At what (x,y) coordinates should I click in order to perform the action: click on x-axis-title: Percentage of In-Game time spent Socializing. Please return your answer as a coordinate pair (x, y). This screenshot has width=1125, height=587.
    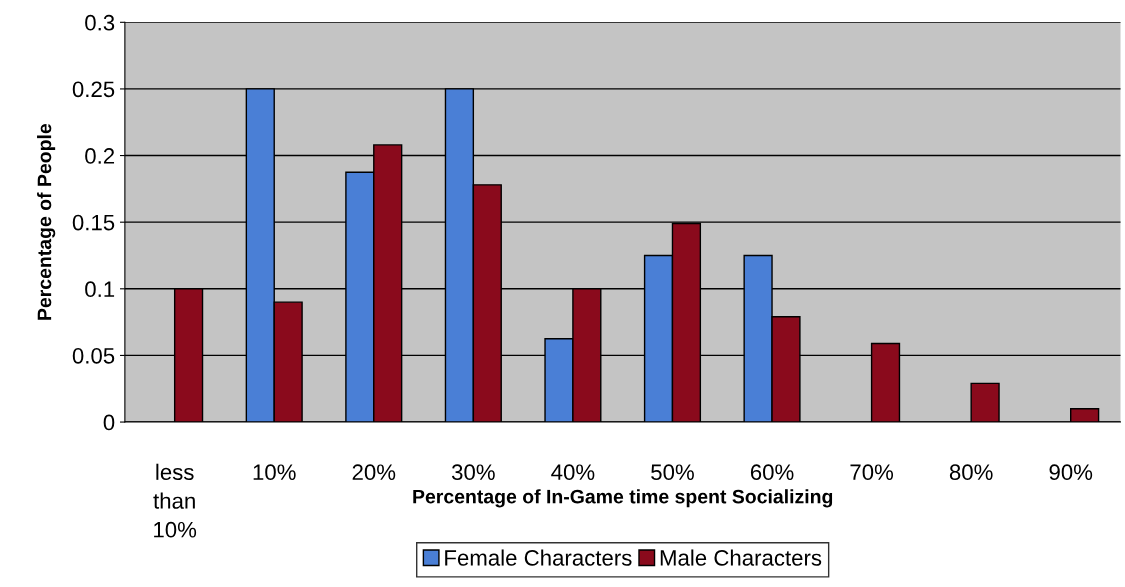
    Looking at the image, I should click on (623, 498).